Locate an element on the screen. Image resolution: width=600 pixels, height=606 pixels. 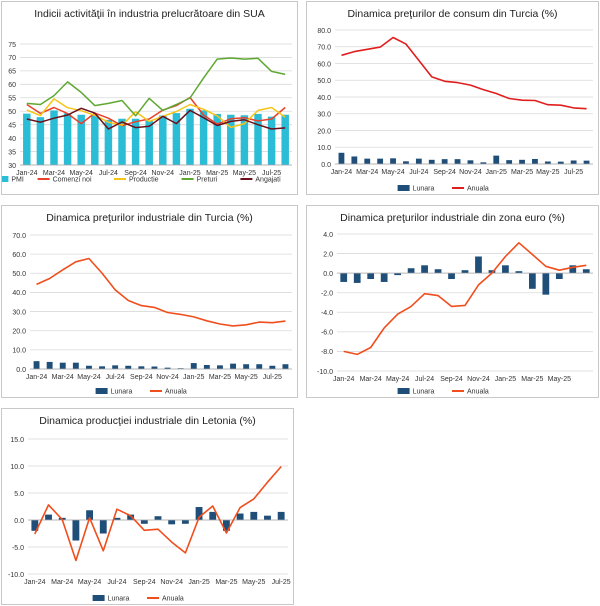
legend-label: PMI is located at coordinates (17, 180).